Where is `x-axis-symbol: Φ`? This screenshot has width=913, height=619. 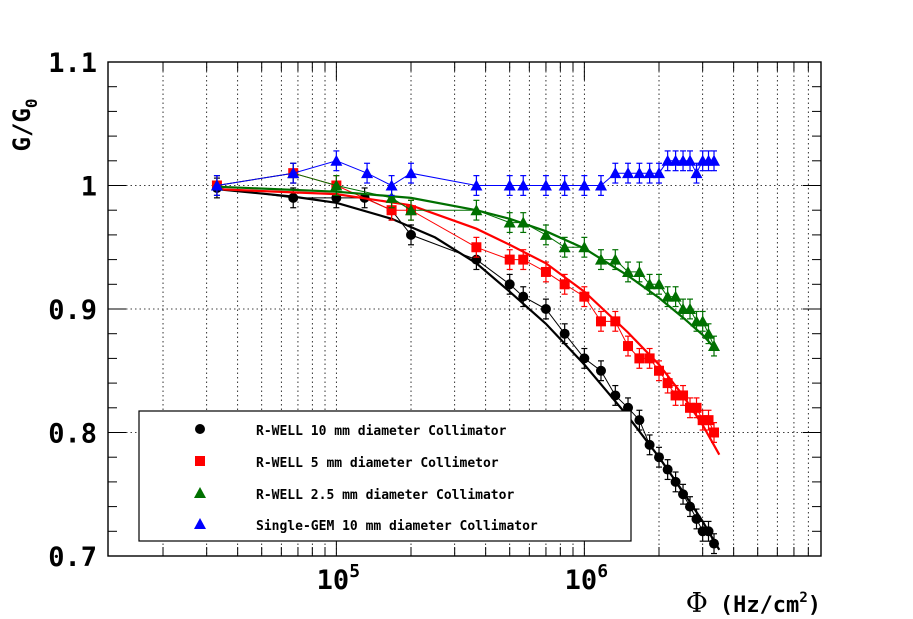 x-axis-symbol: Φ is located at coordinates (697, 603).